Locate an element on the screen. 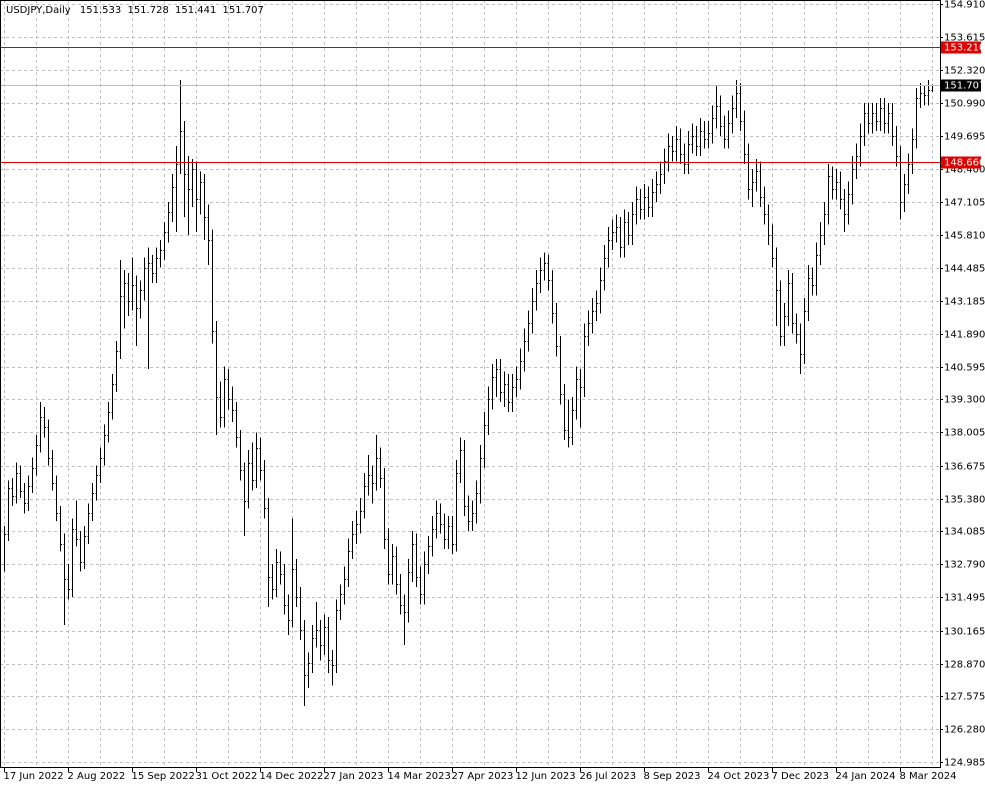 This screenshot has width=985, height=787. y-tick-label: 141.890 is located at coordinates (964, 335).